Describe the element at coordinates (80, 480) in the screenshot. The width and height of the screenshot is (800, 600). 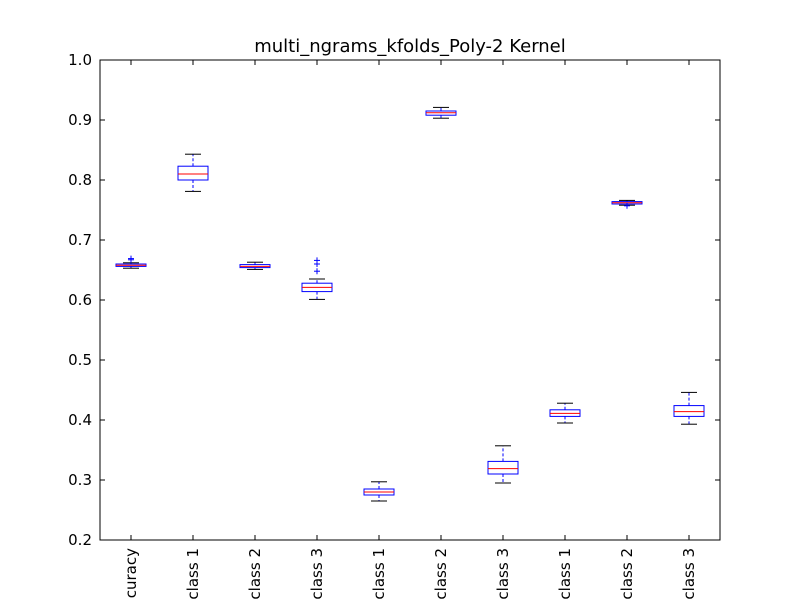
I see `y-tick-label: 0.3` at that location.